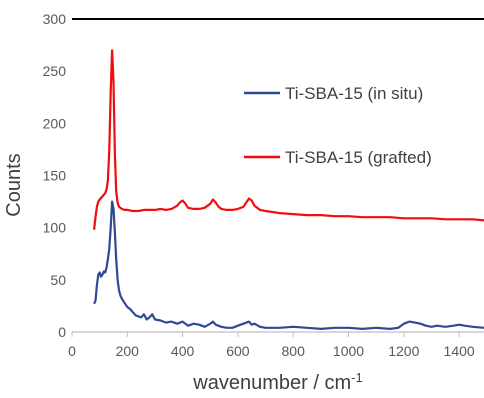 The height and width of the screenshot is (398, 484). Describe the element at coordinates (403, 351) in the screenshot. I see `x-tick-label: 1200` at that location.